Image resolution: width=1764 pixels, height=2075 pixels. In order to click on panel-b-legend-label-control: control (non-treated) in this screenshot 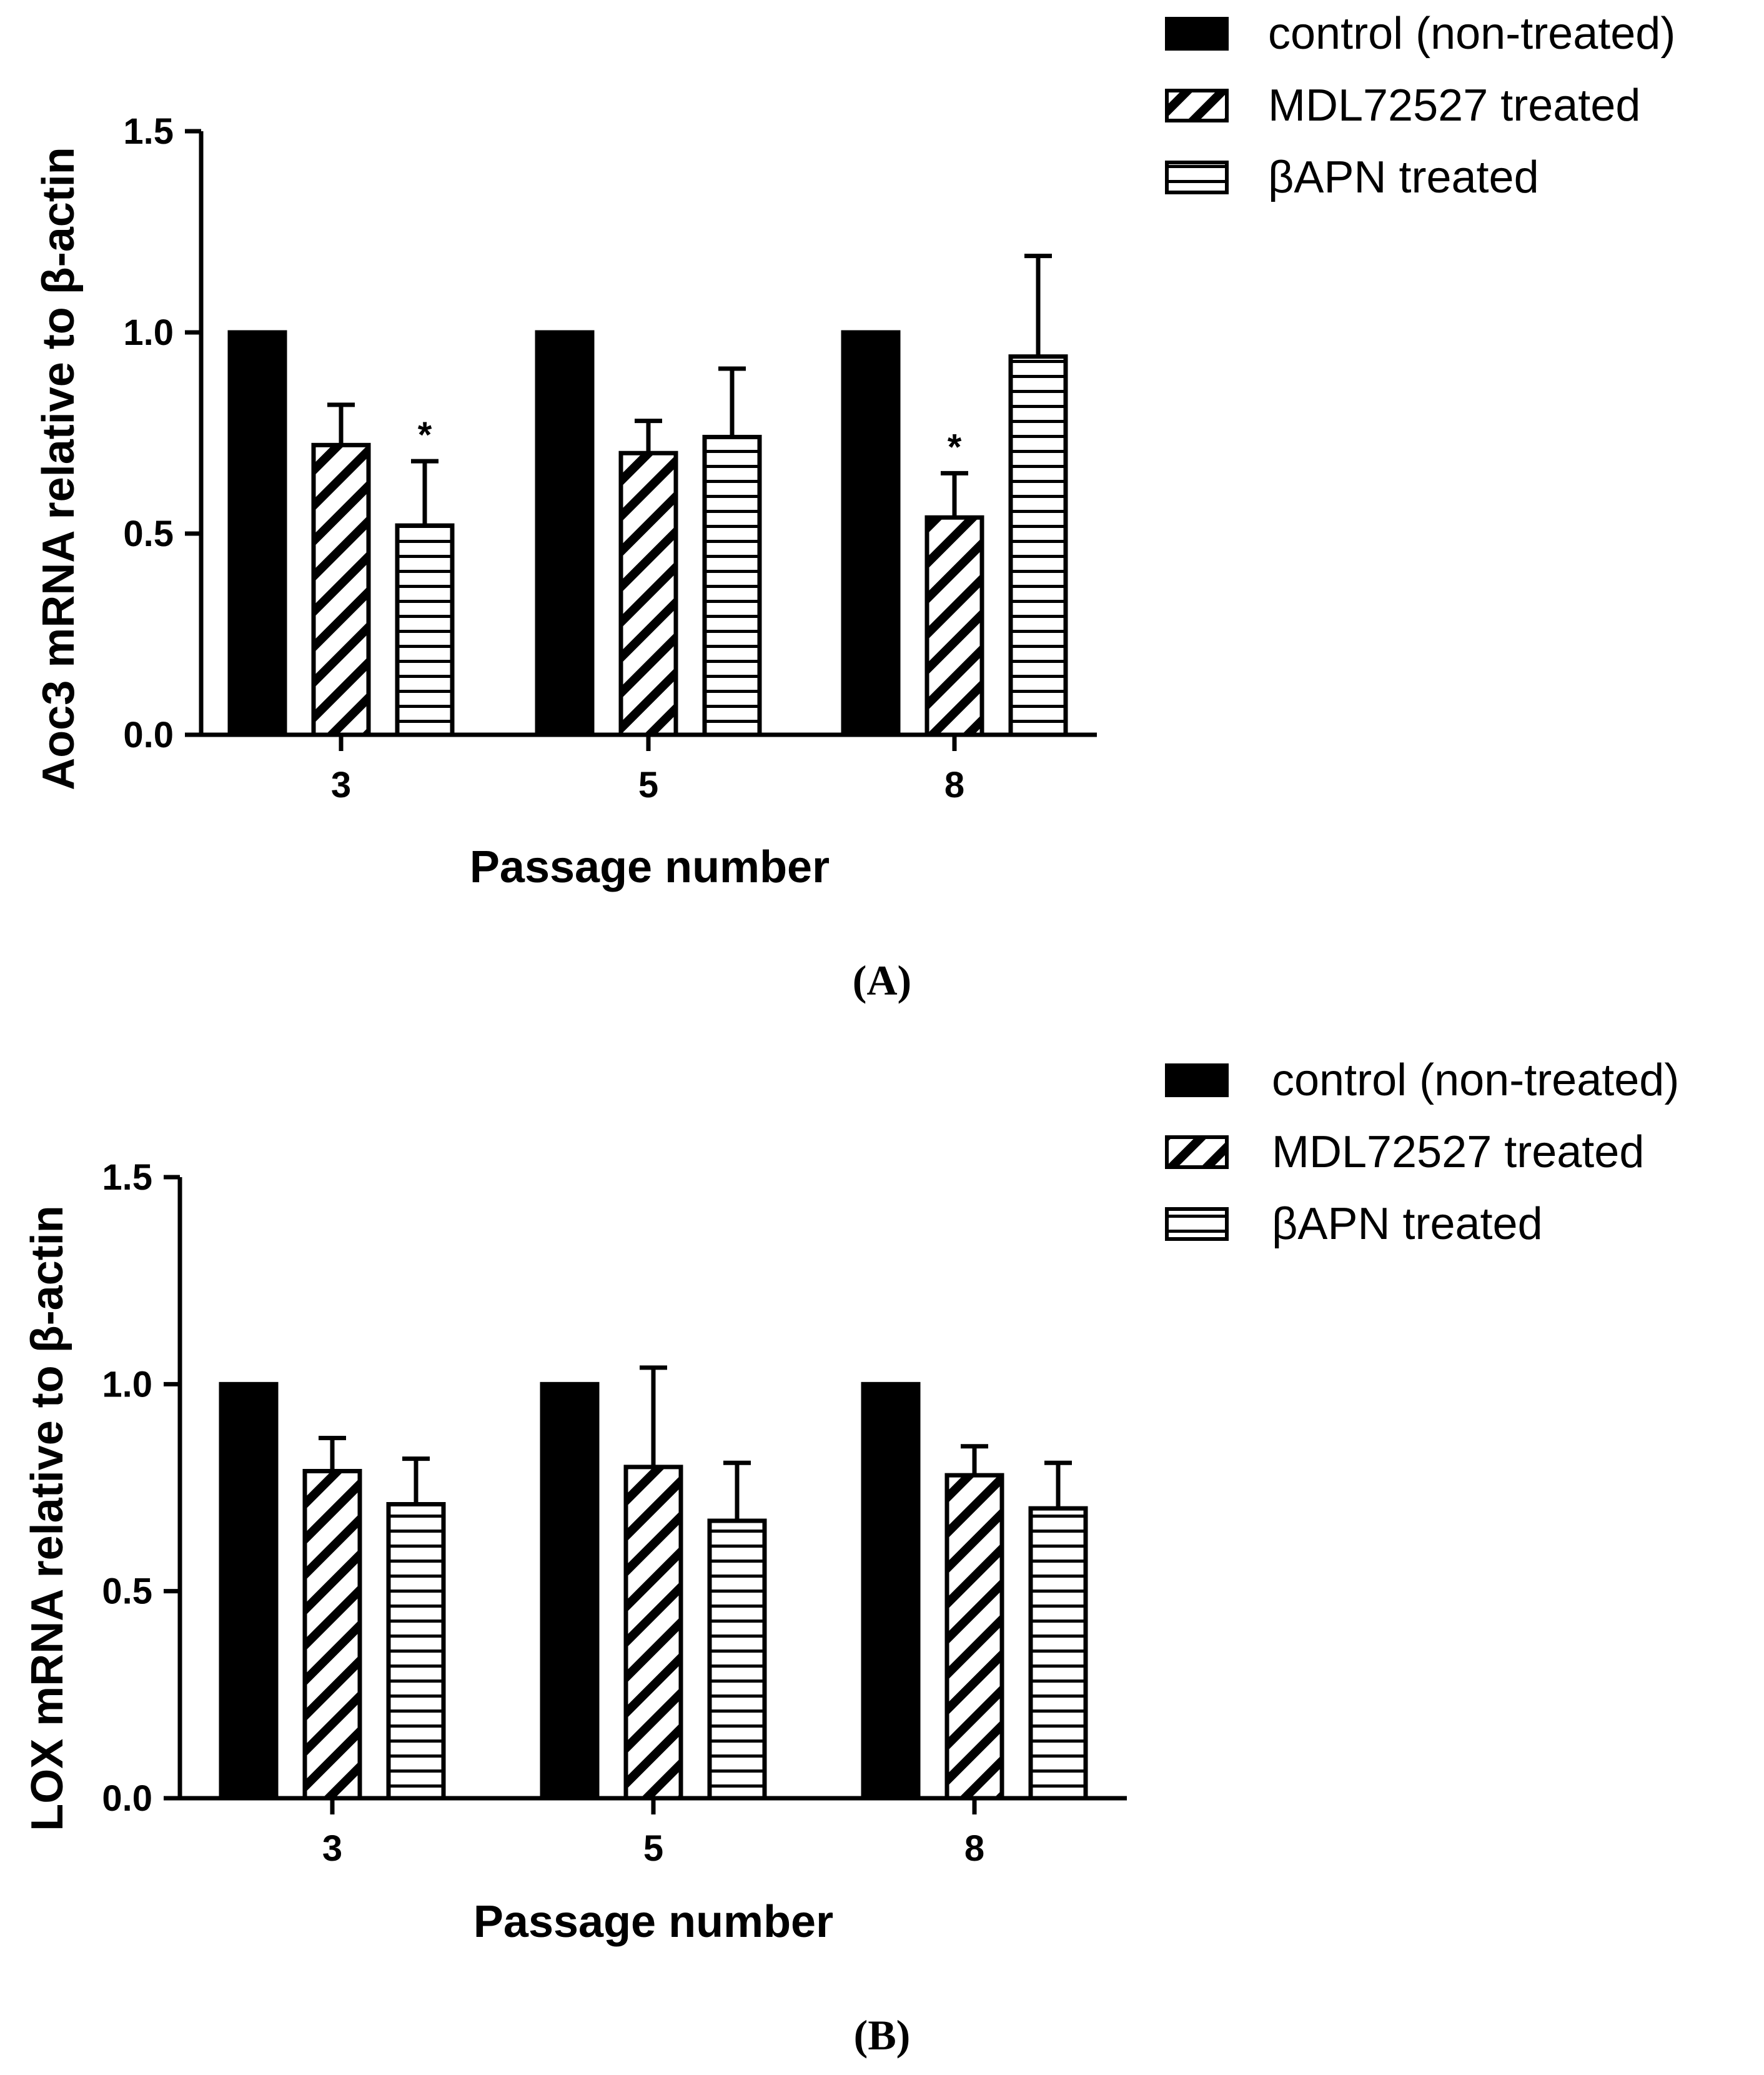, I will do `click(1475, 1080)`.